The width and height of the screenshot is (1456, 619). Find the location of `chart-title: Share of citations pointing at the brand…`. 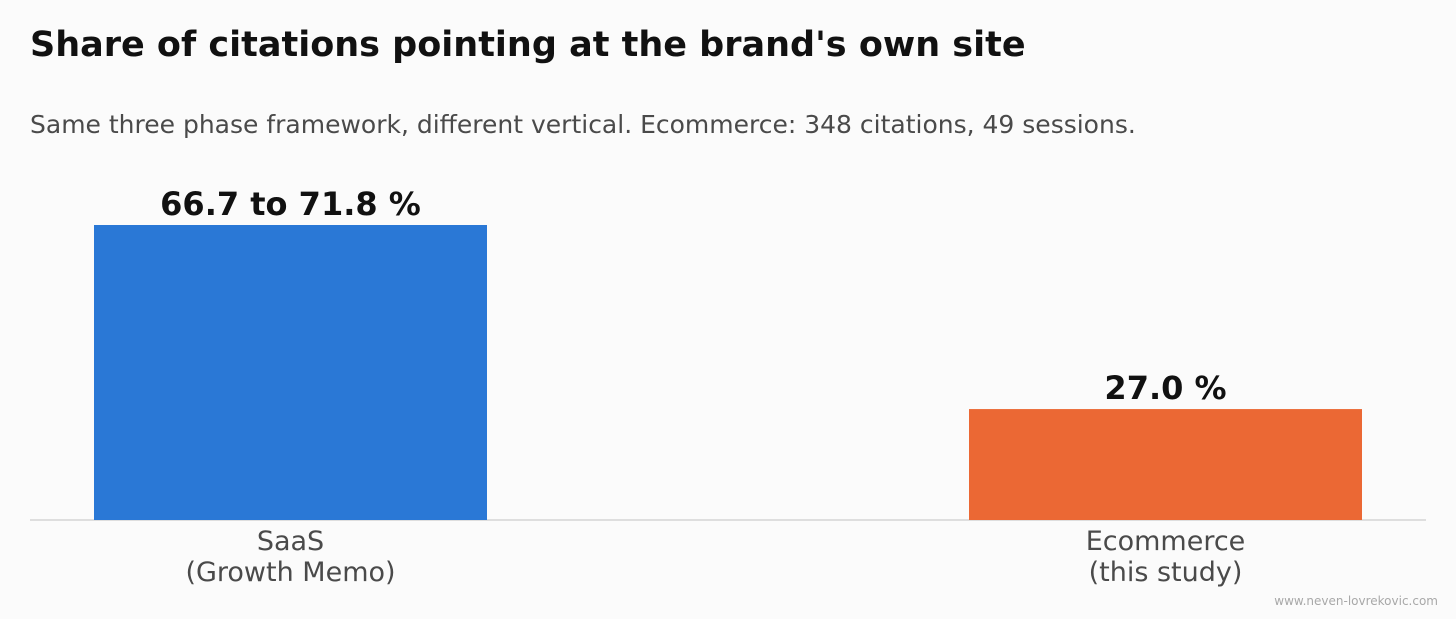

chart-title: Share of citations pointing at the brand… is located at coordinates (528, 45).